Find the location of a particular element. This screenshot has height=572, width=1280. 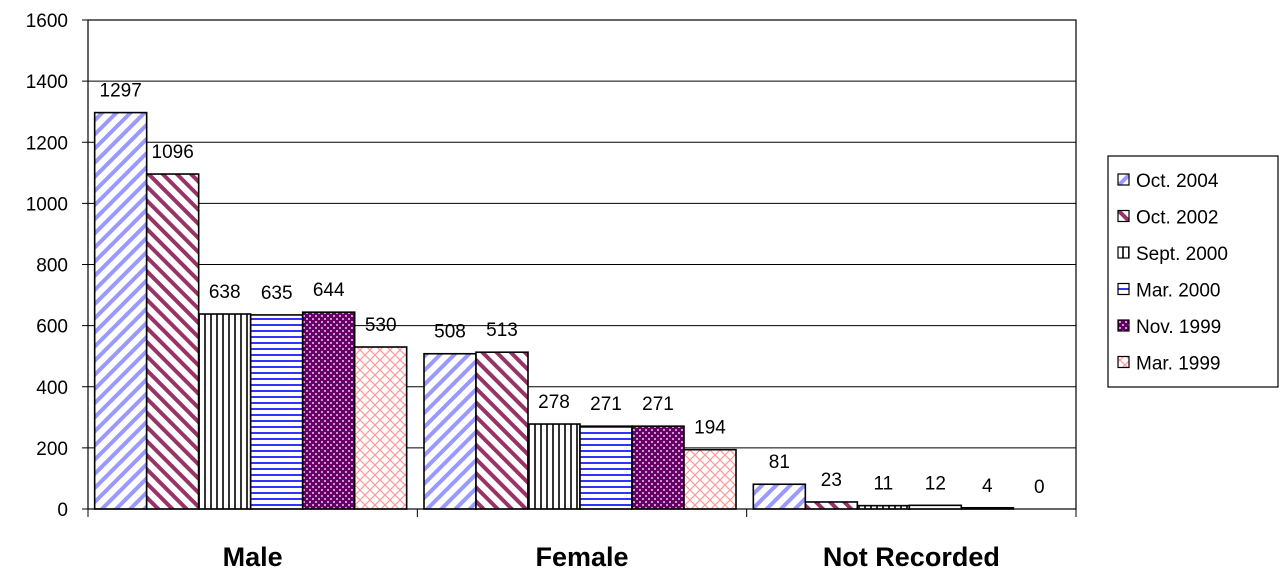

data-label: 638 is located at coordinates (225, 292).